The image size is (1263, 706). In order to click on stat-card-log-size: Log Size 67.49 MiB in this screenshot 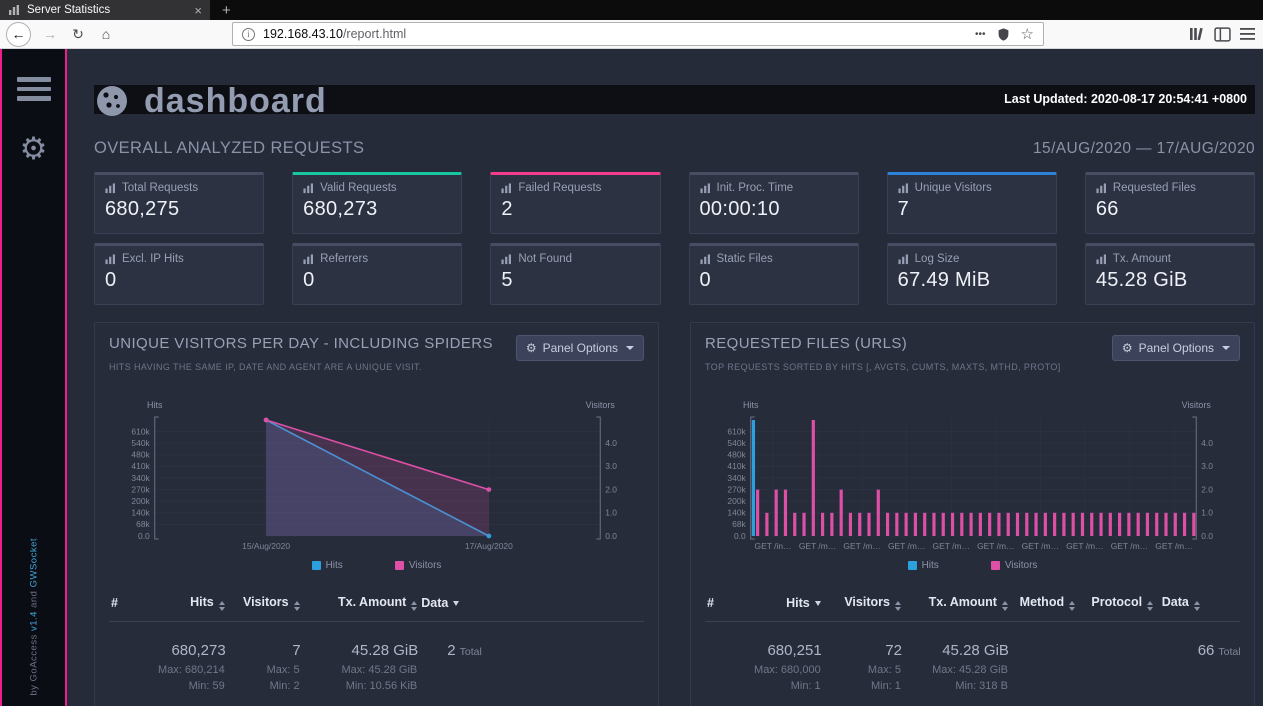, I will do `click(971, 274)`.